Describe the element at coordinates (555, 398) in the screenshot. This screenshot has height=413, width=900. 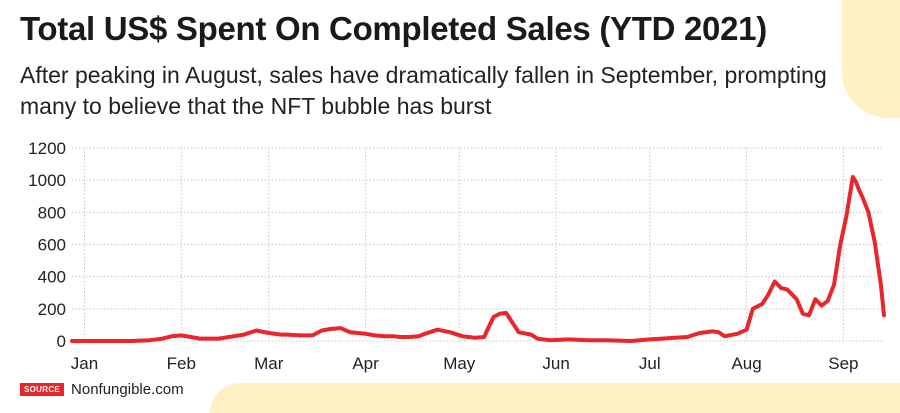
I see `corner-decoration-bottom` at that location.